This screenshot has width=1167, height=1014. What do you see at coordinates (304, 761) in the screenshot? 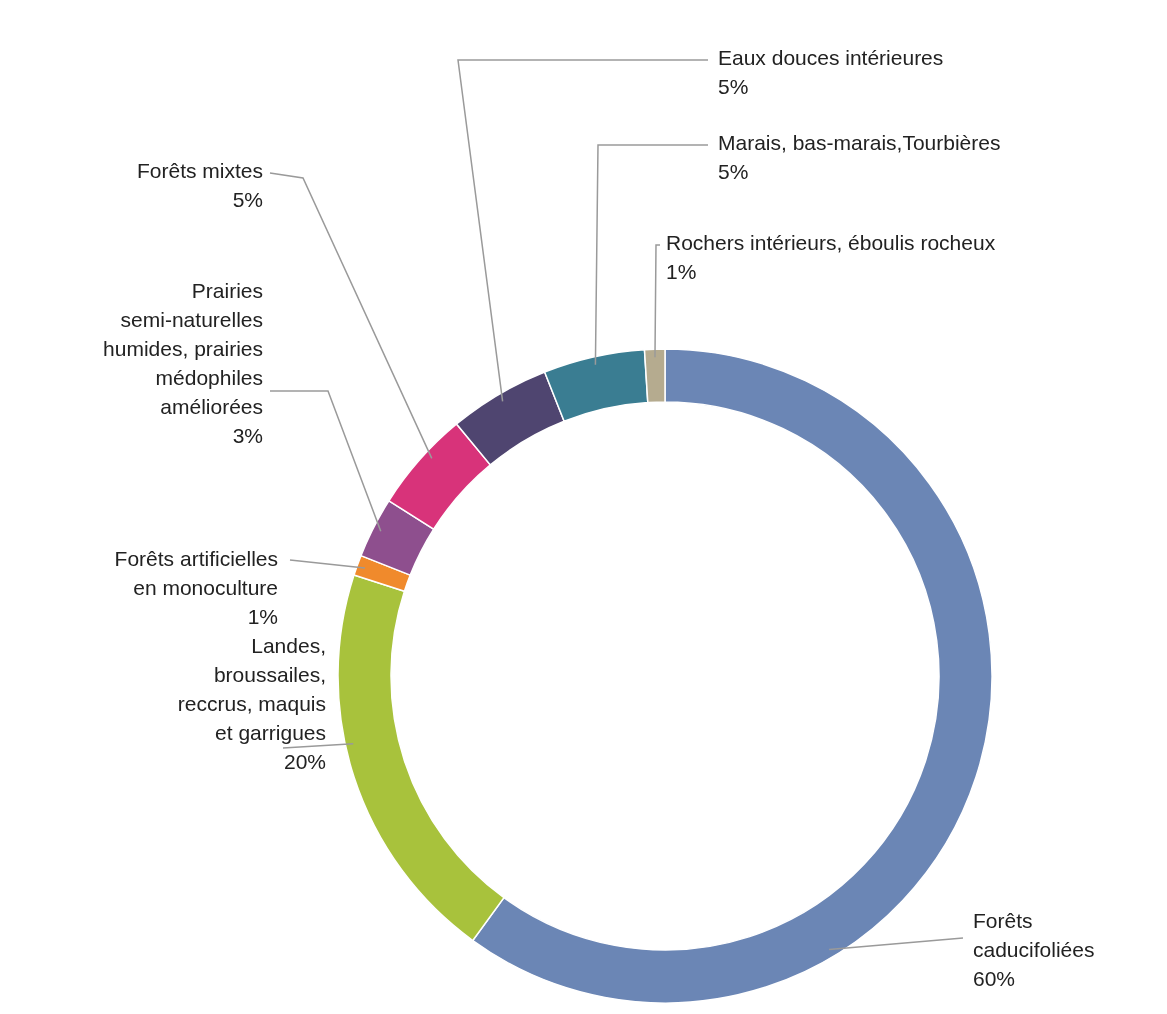
I see `data-label: 20%` at bounding box center [304, 761].